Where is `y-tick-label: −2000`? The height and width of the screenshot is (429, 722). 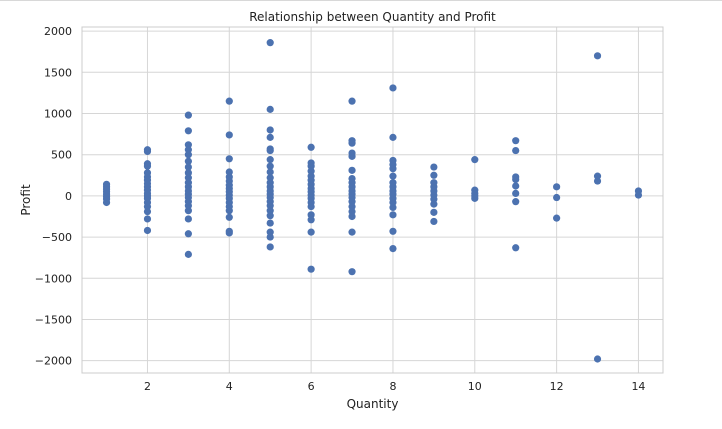
y-tick-label: −2000 is located at coordinates (53, 361).